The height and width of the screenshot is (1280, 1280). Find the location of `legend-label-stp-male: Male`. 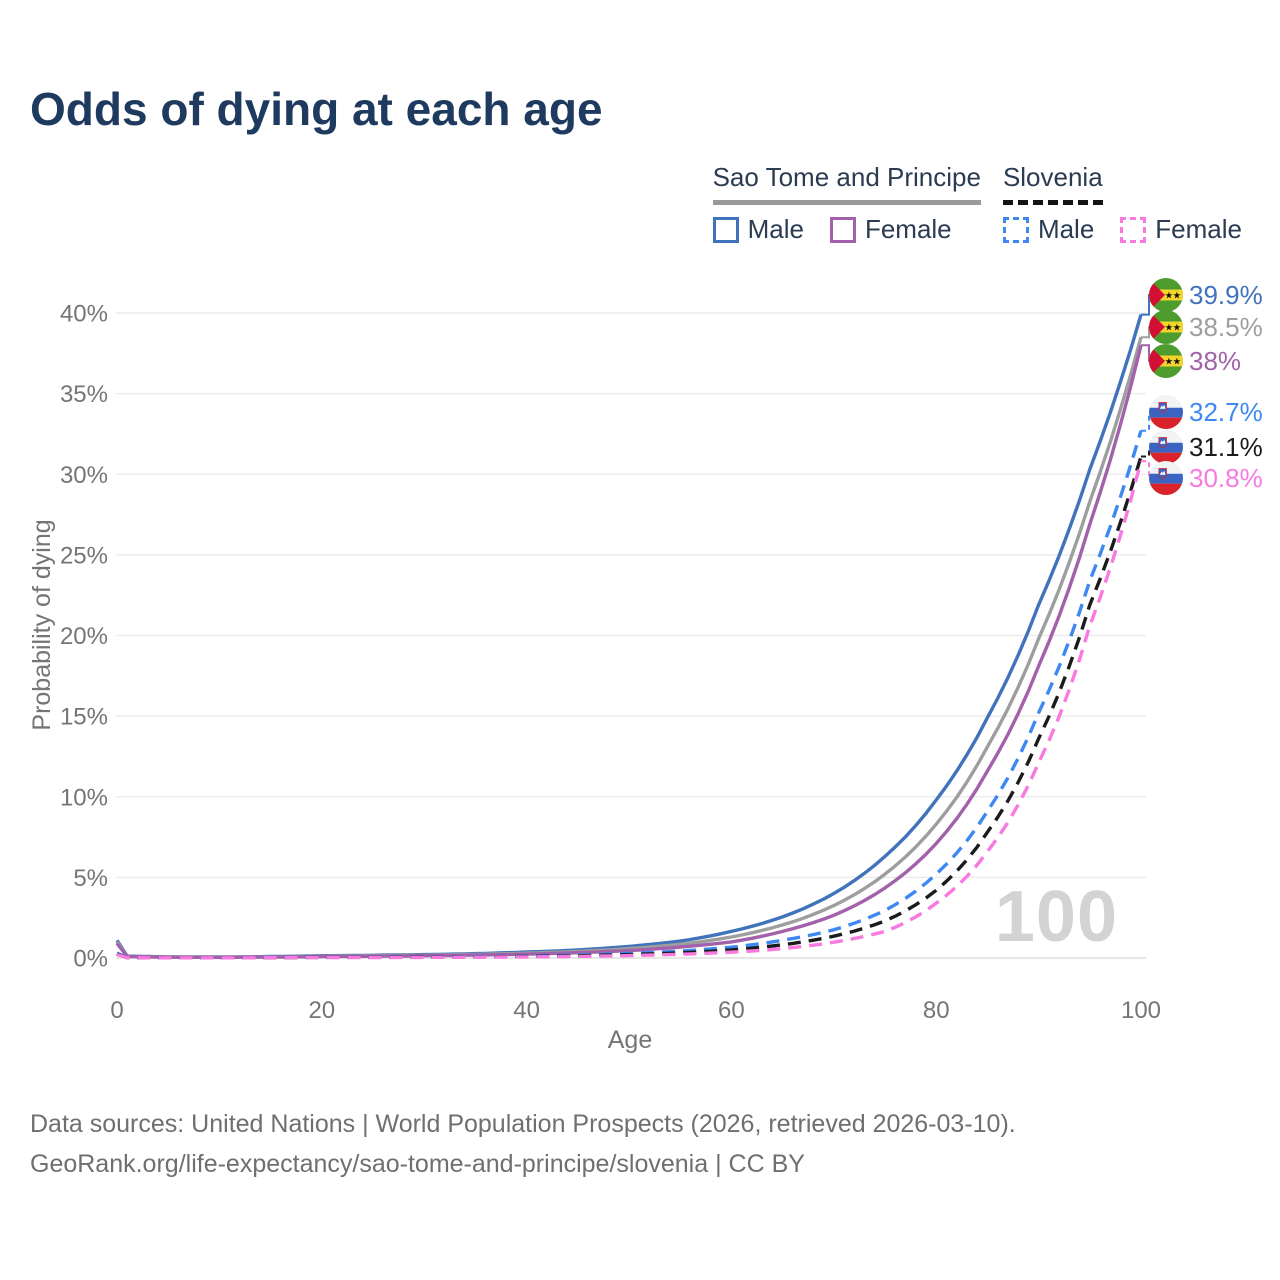

legend-label-stp-male: Male is located at coordinates (775, 229).